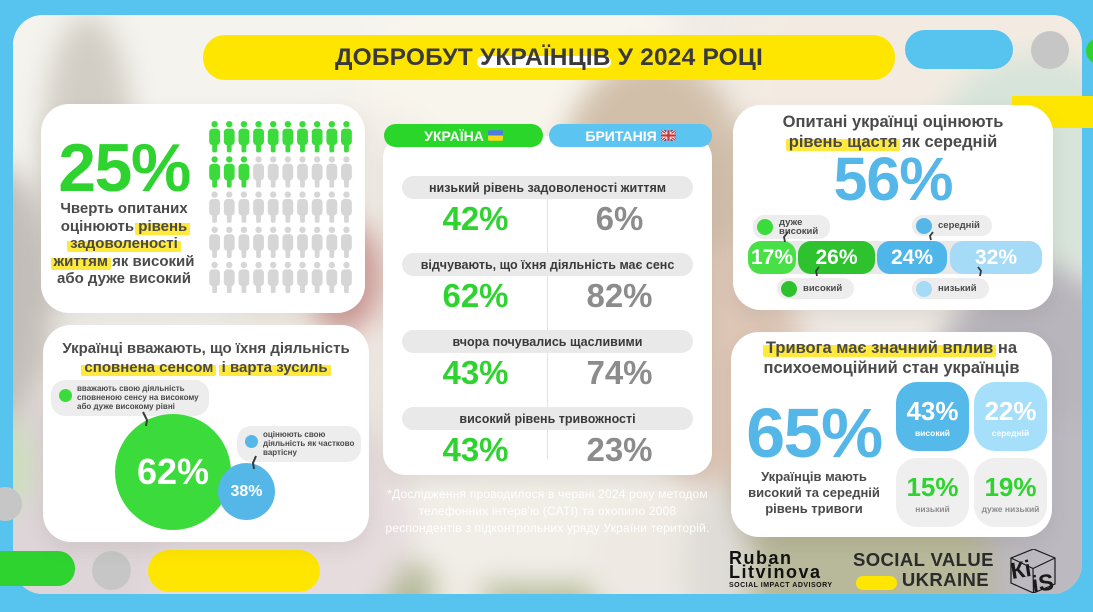  Describe the element at coordinates (1042, 581) in the screenshot. I see `svg-text: іS` at that location.